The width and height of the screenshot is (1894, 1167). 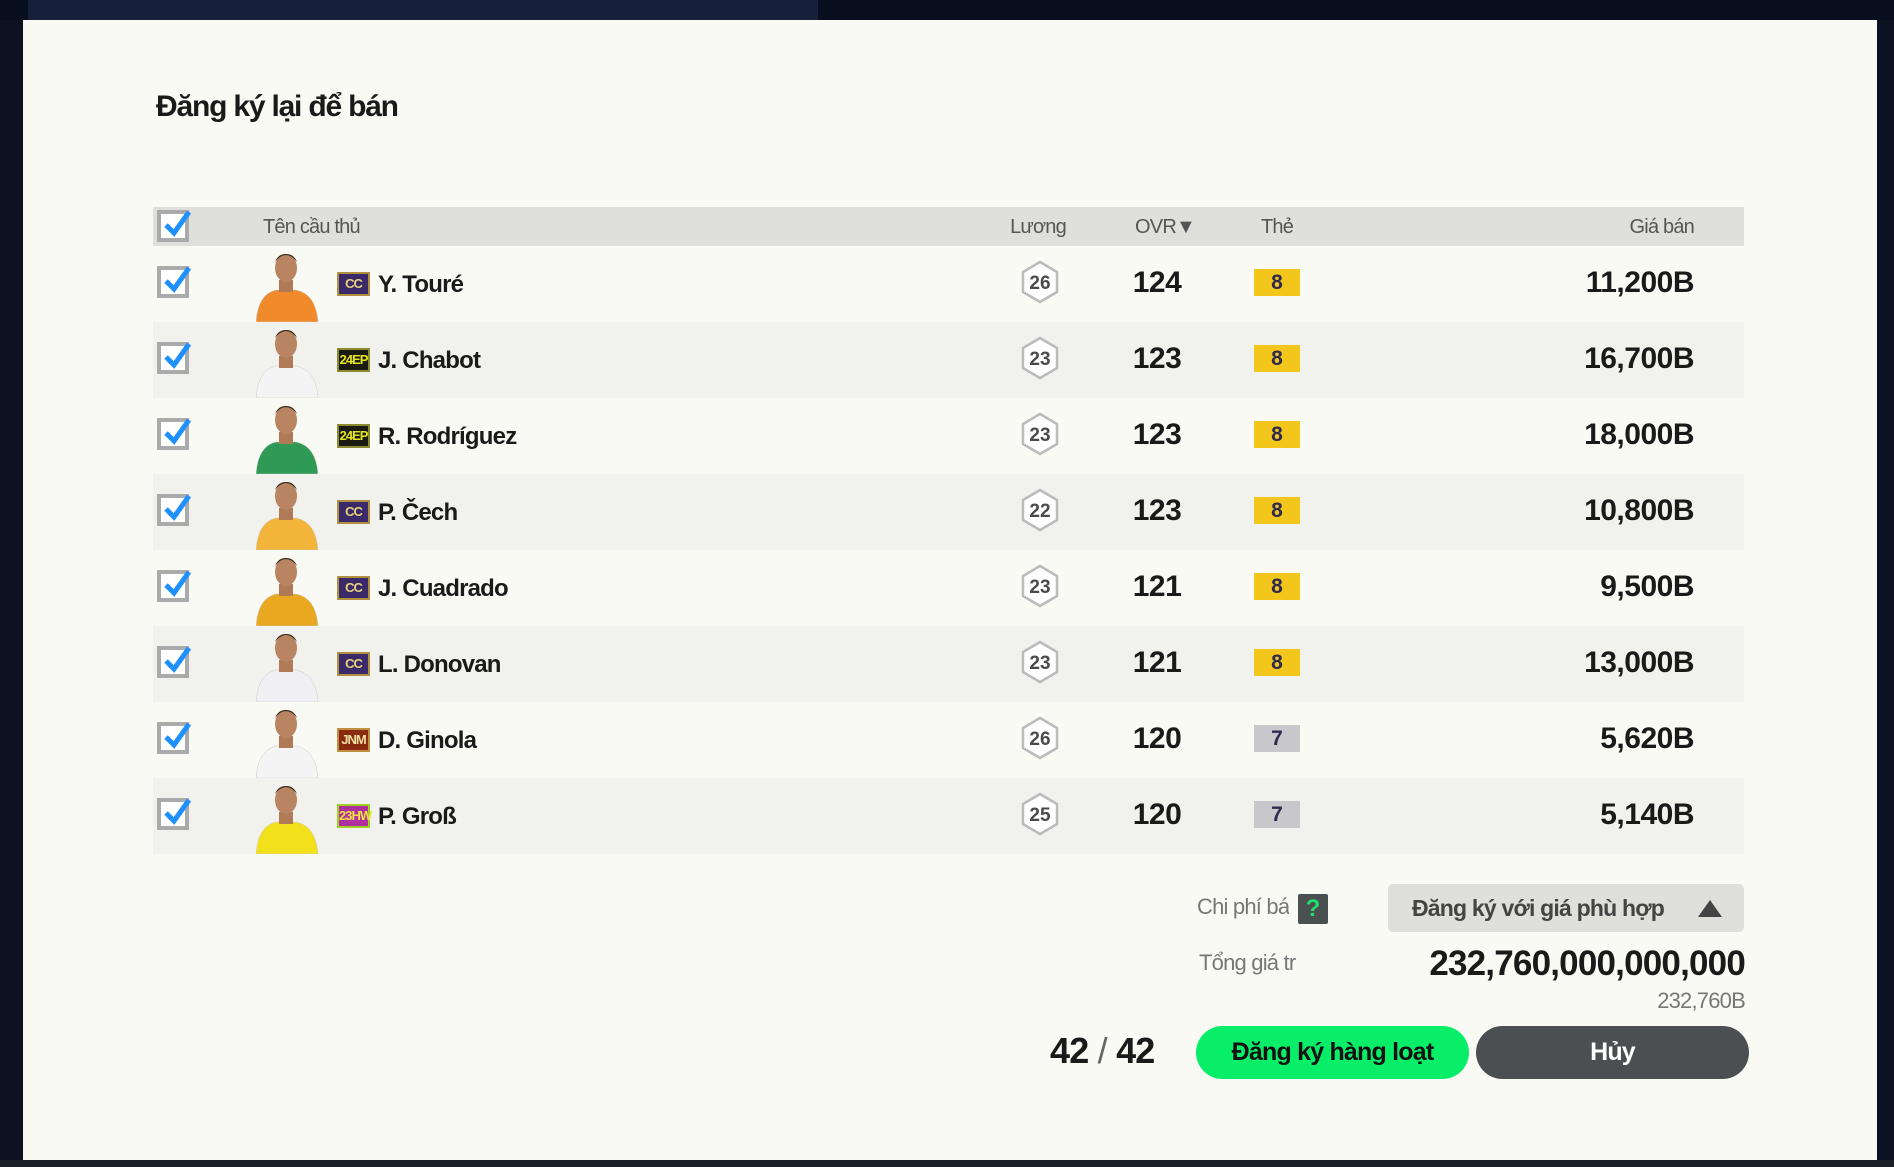 What do you see at coordinates (354, 816) in the screenshot?
I see `season-badge: 23HW` at bounding box center [354, 816].